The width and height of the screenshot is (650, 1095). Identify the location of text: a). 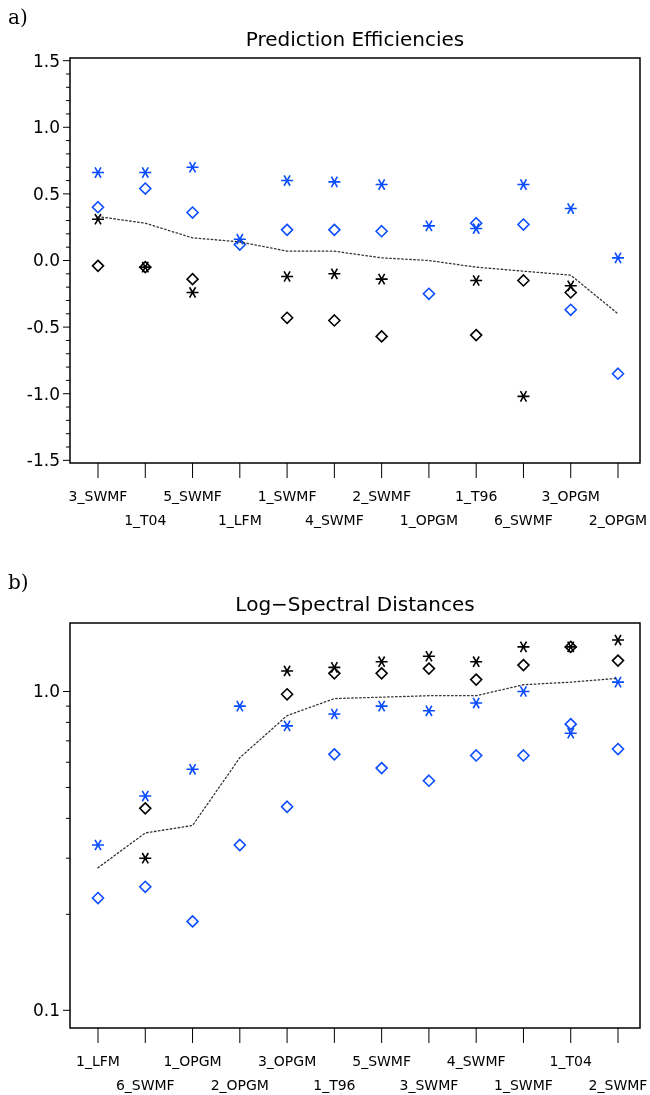
(18, 17).